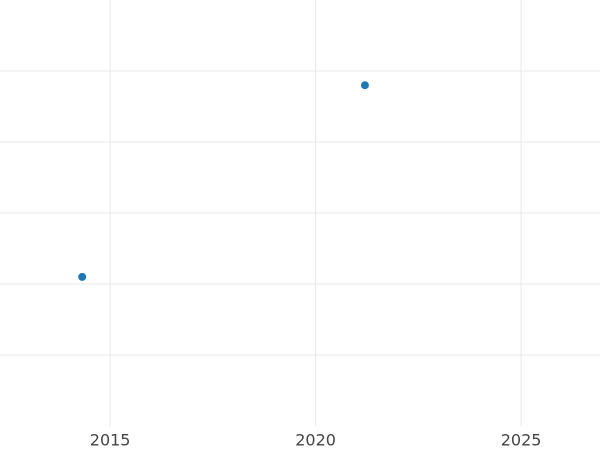 Image resolution: width=600 pixels, height=450 pixels. I want to click on x-tick-label: 2025, so click(521, 440).